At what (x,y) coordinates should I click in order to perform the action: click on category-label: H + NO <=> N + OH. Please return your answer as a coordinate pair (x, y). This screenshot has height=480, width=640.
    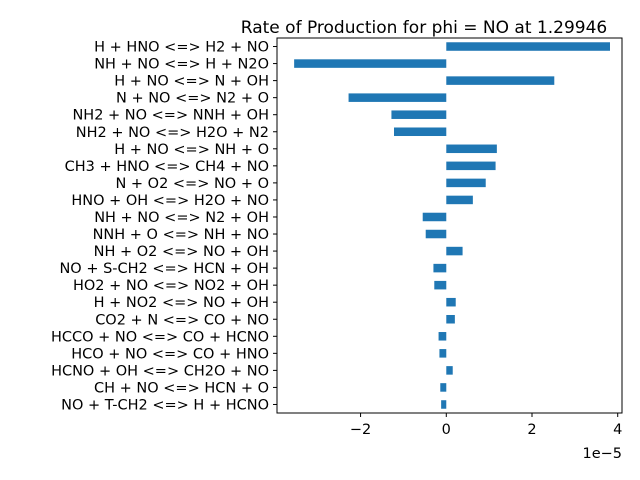
    Looking at the image, I should click on (191, 82).